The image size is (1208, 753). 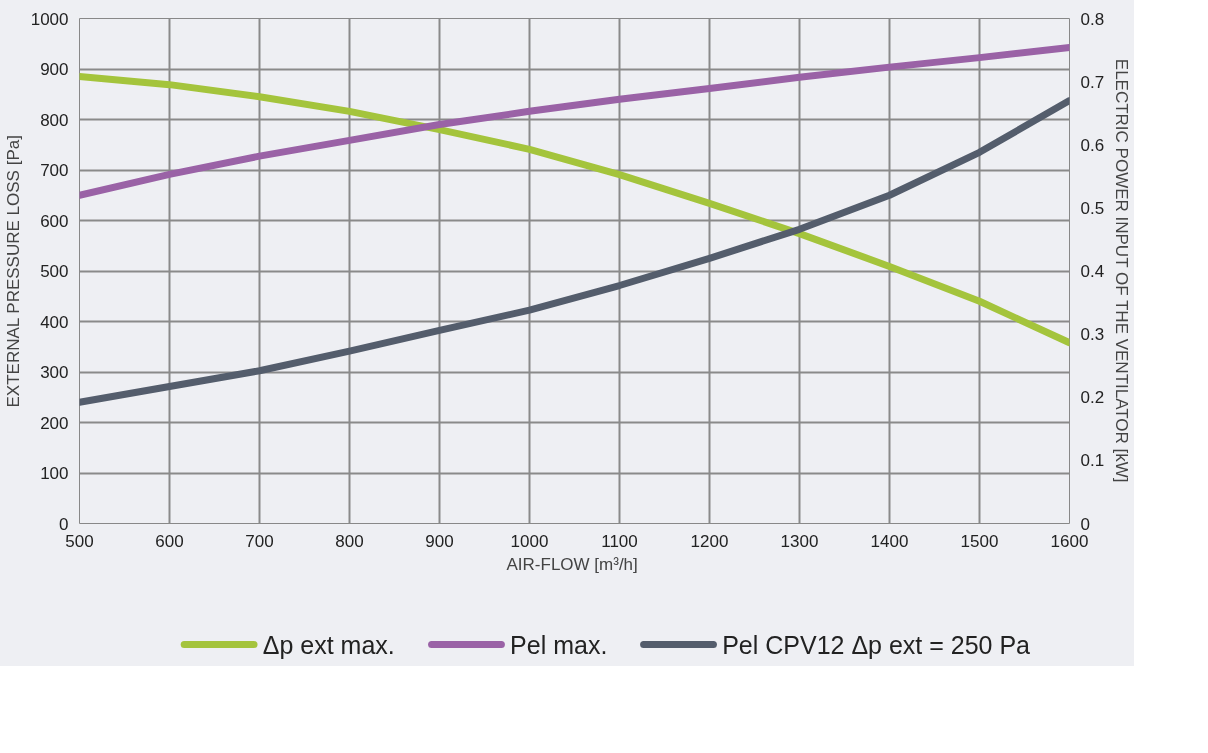 I want to click on y-tick-label: 700, so click(x=54, y=170).